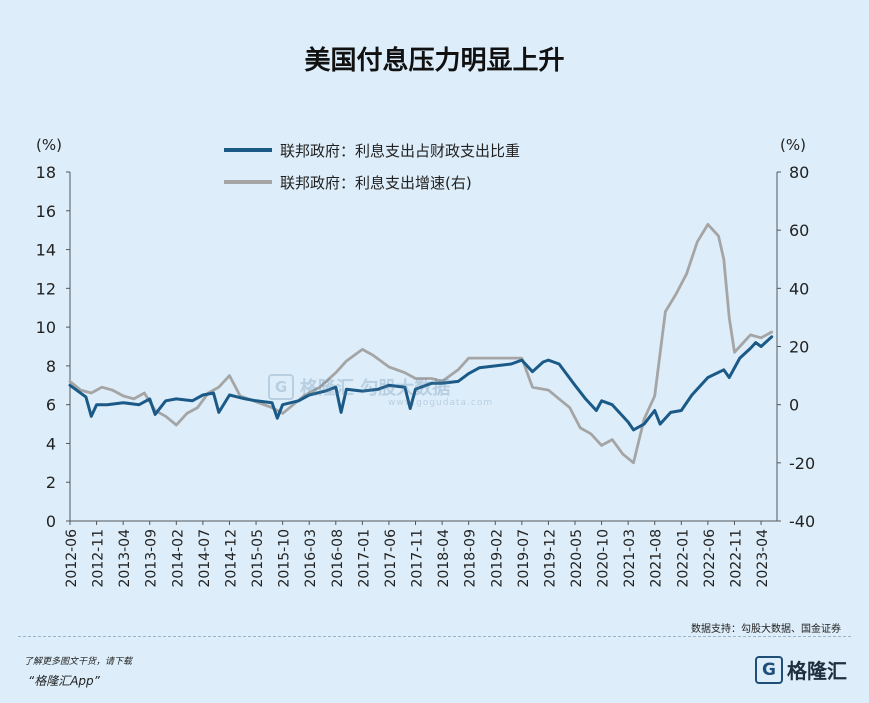 The image size is (869, 703). What do you see at coordinates (51, 366) in the screenshot?
I see `left-axis-tick-label: 8` at bounding box center [51, 366].